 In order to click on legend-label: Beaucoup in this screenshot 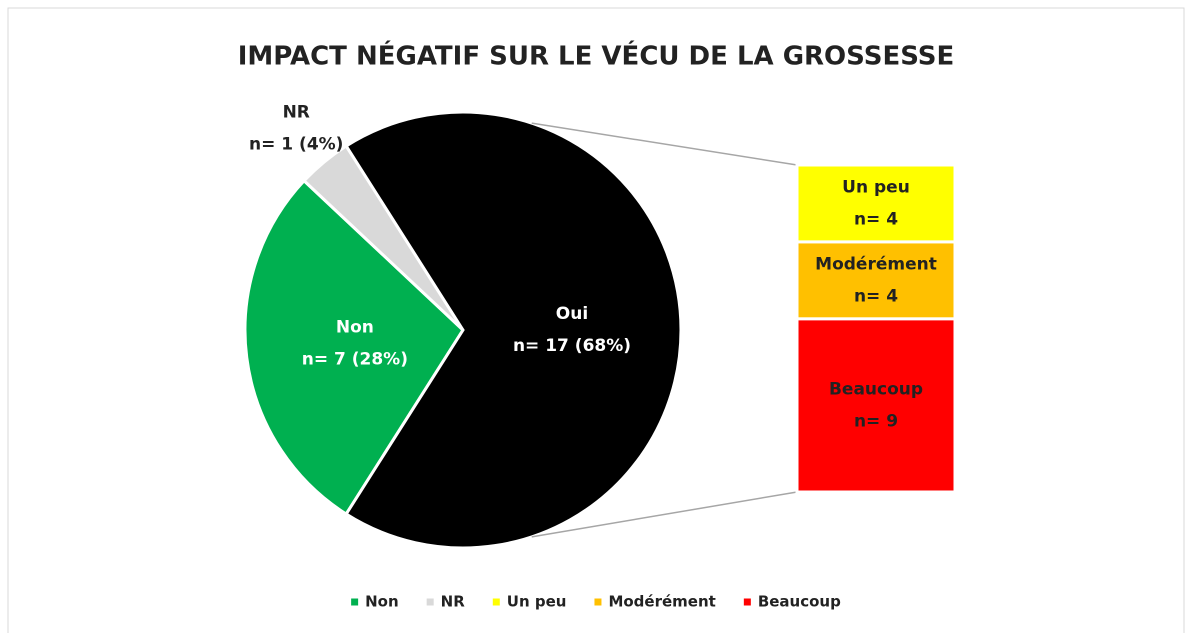, I will do `click(799, 602)`.